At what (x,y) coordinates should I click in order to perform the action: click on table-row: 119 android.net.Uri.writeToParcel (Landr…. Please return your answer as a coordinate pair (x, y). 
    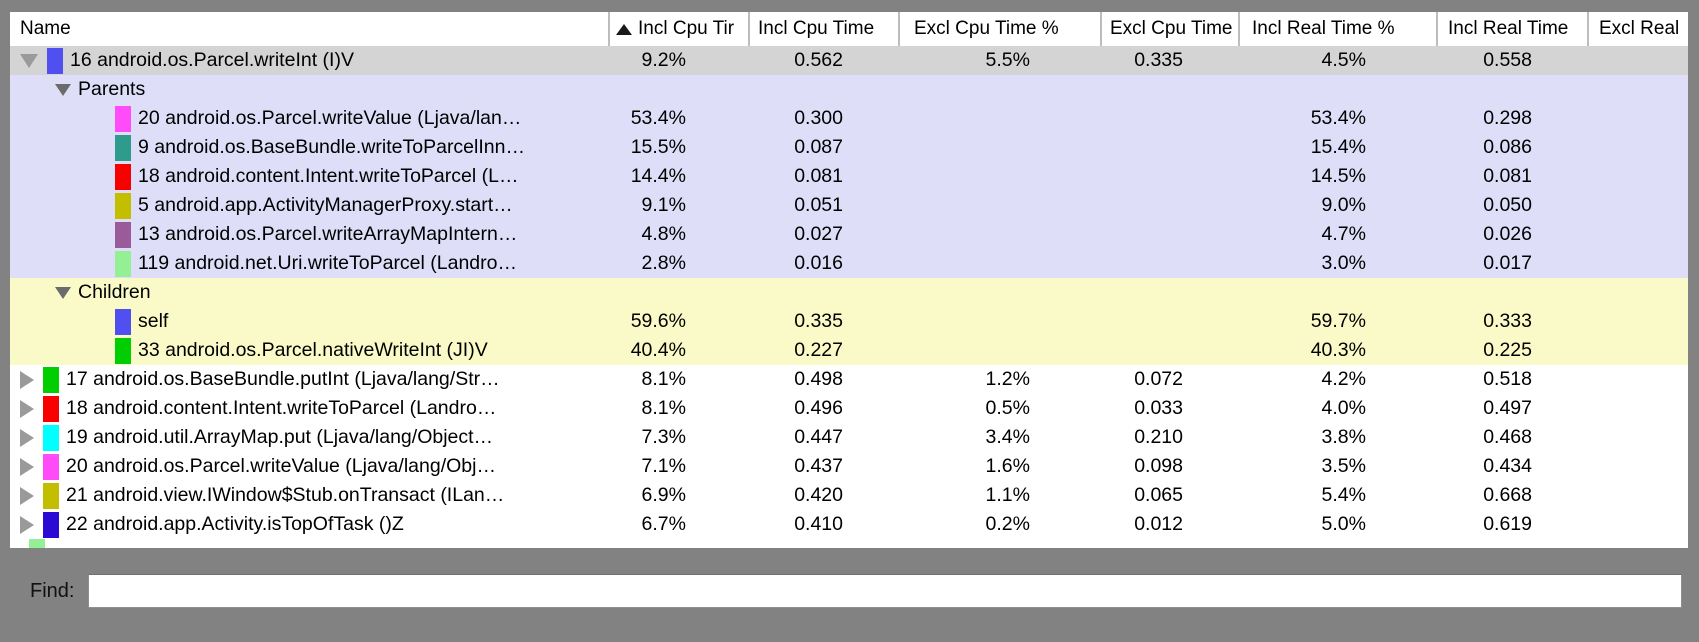
    Looking at the image, I should click on (849, 263).